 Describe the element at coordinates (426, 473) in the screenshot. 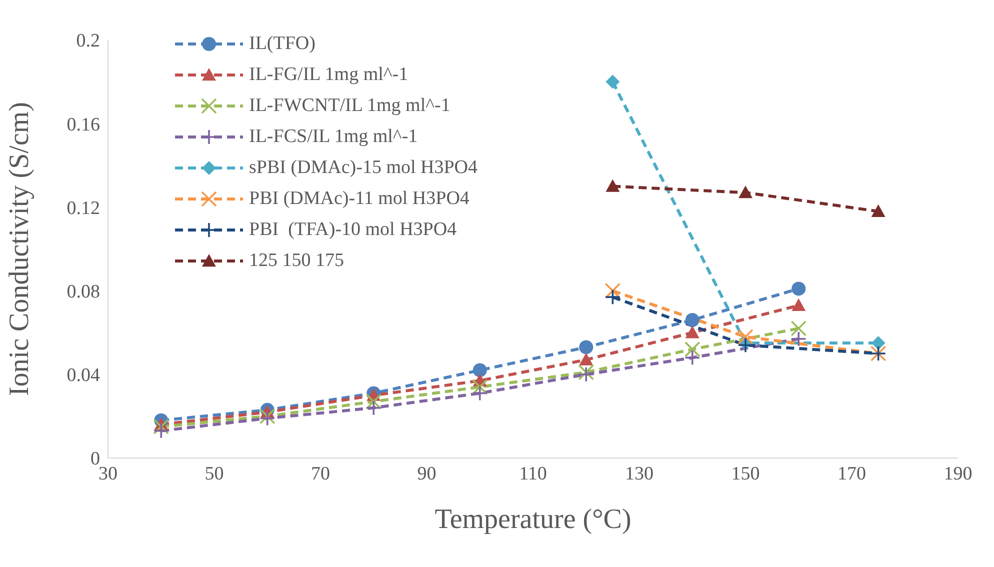

I see `x-tick-label: 90` at that location.